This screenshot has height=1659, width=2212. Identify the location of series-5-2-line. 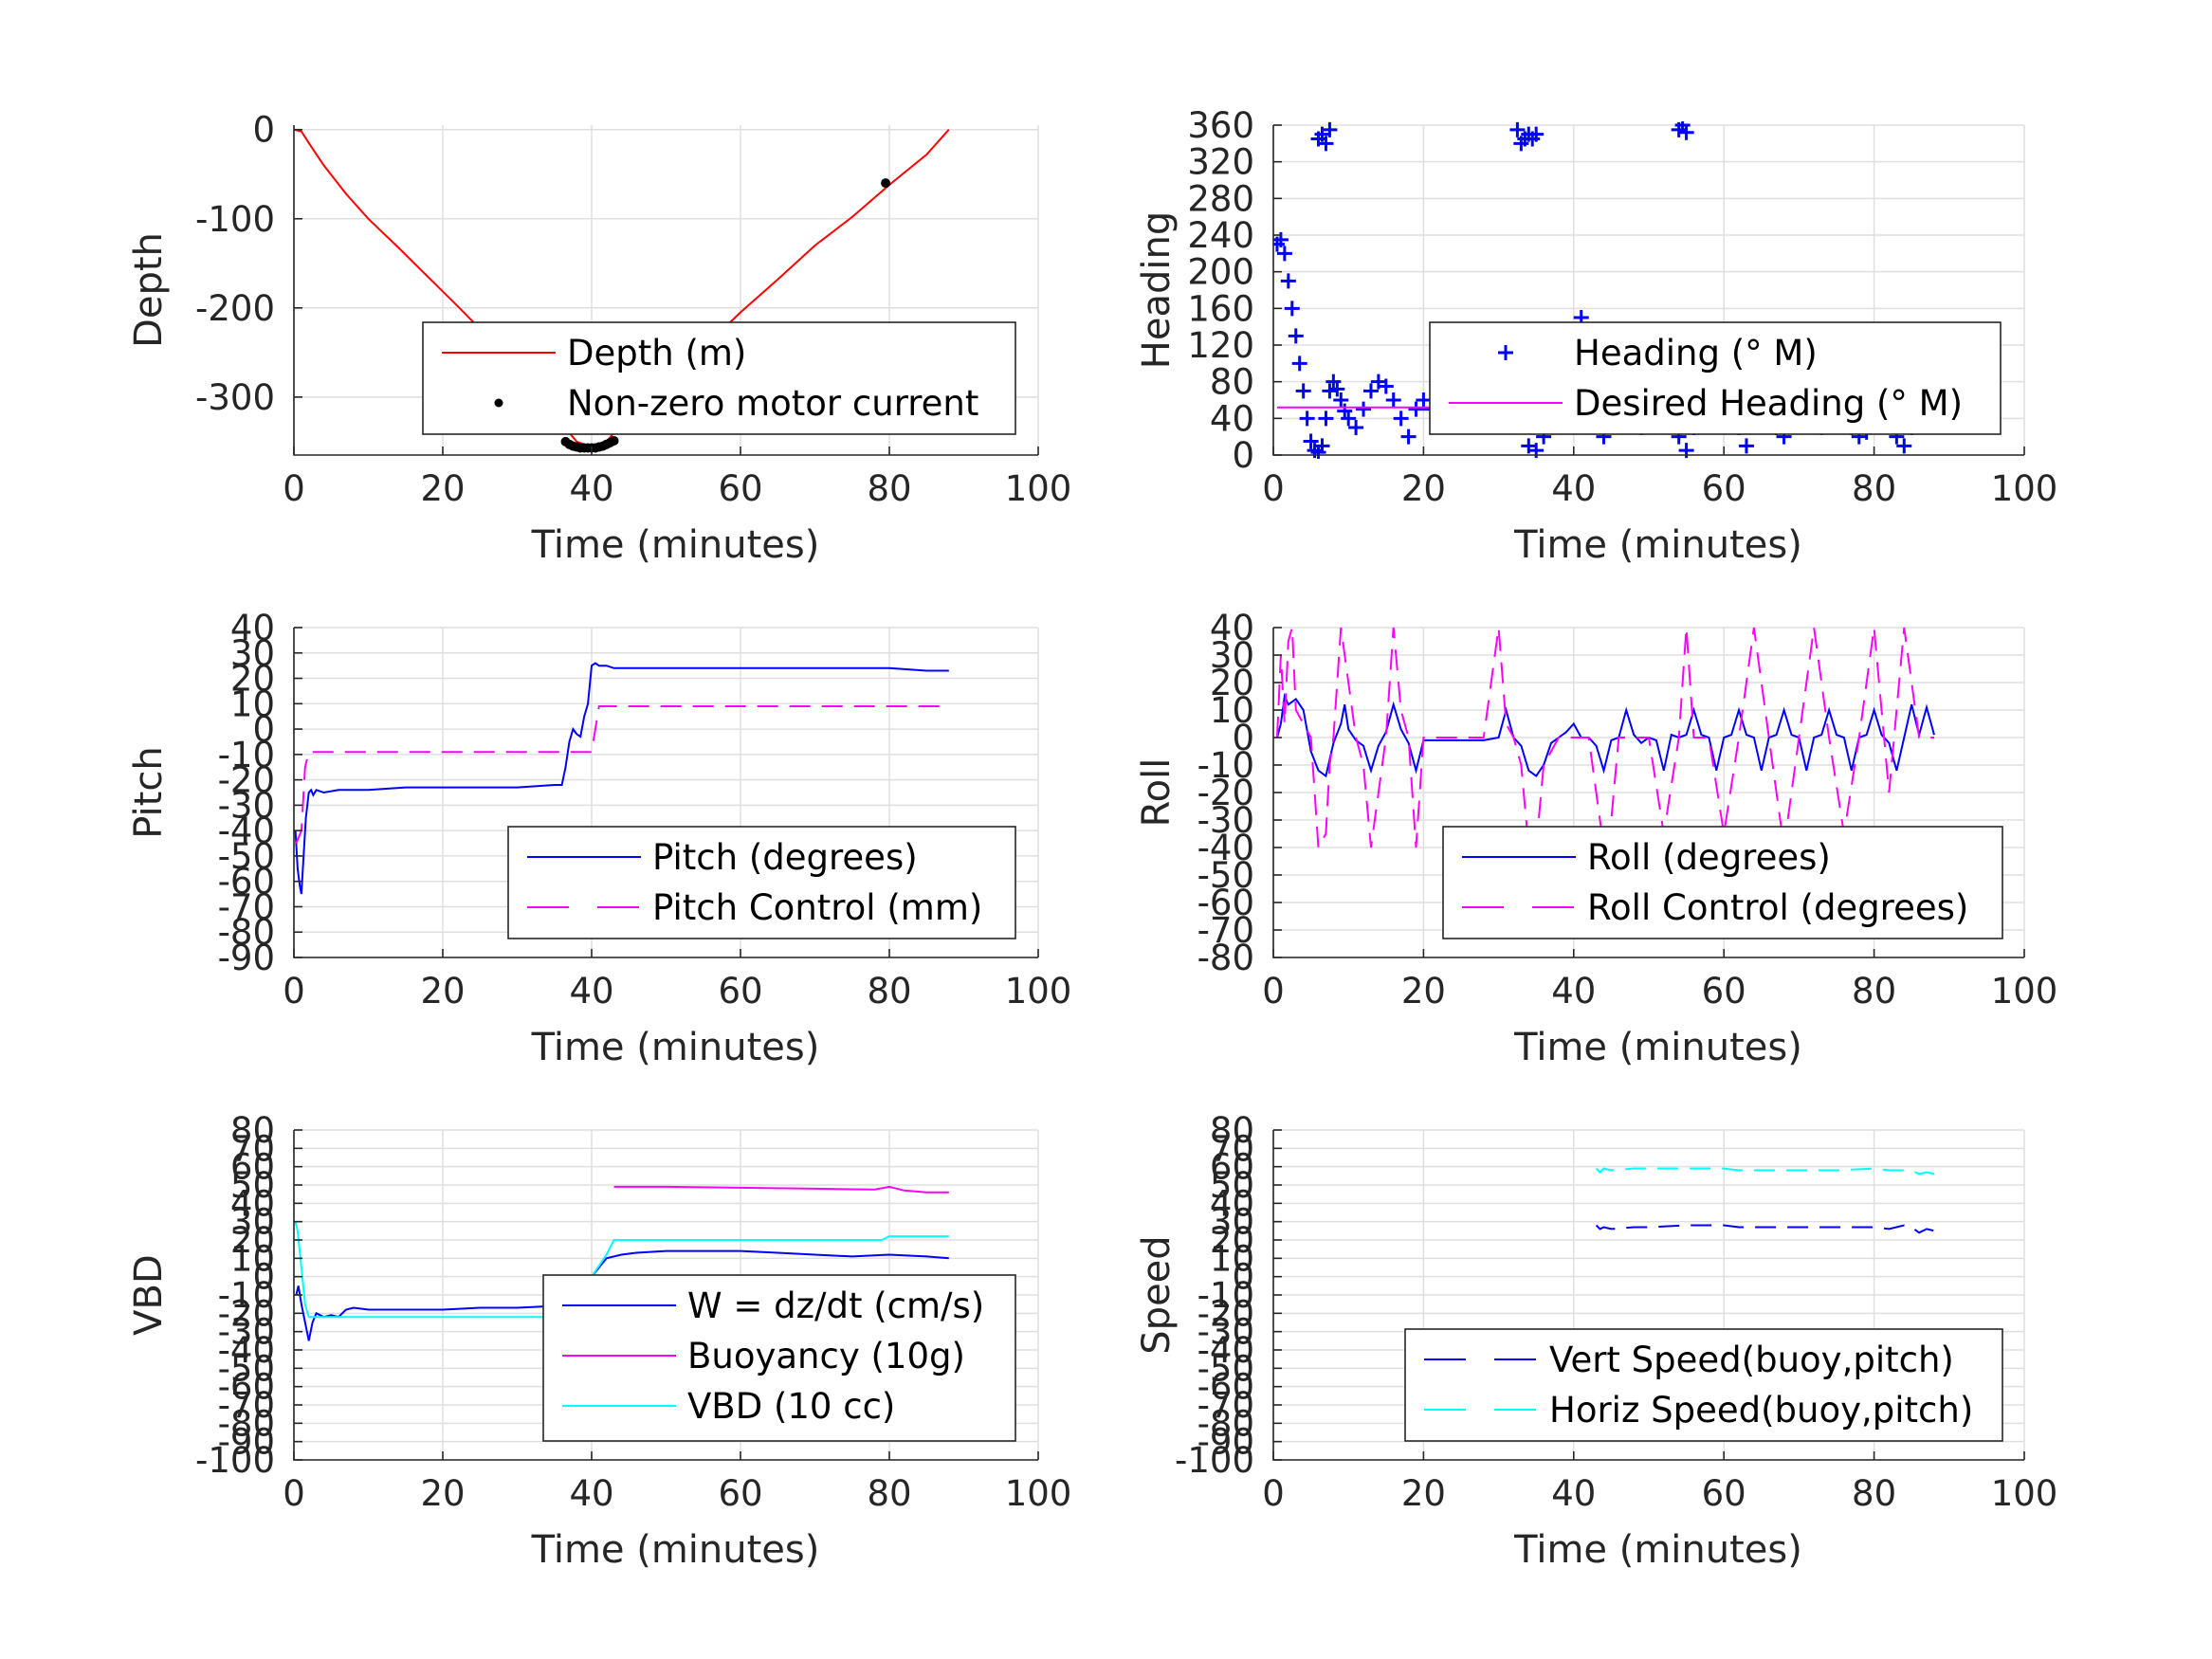
(781, 1189).